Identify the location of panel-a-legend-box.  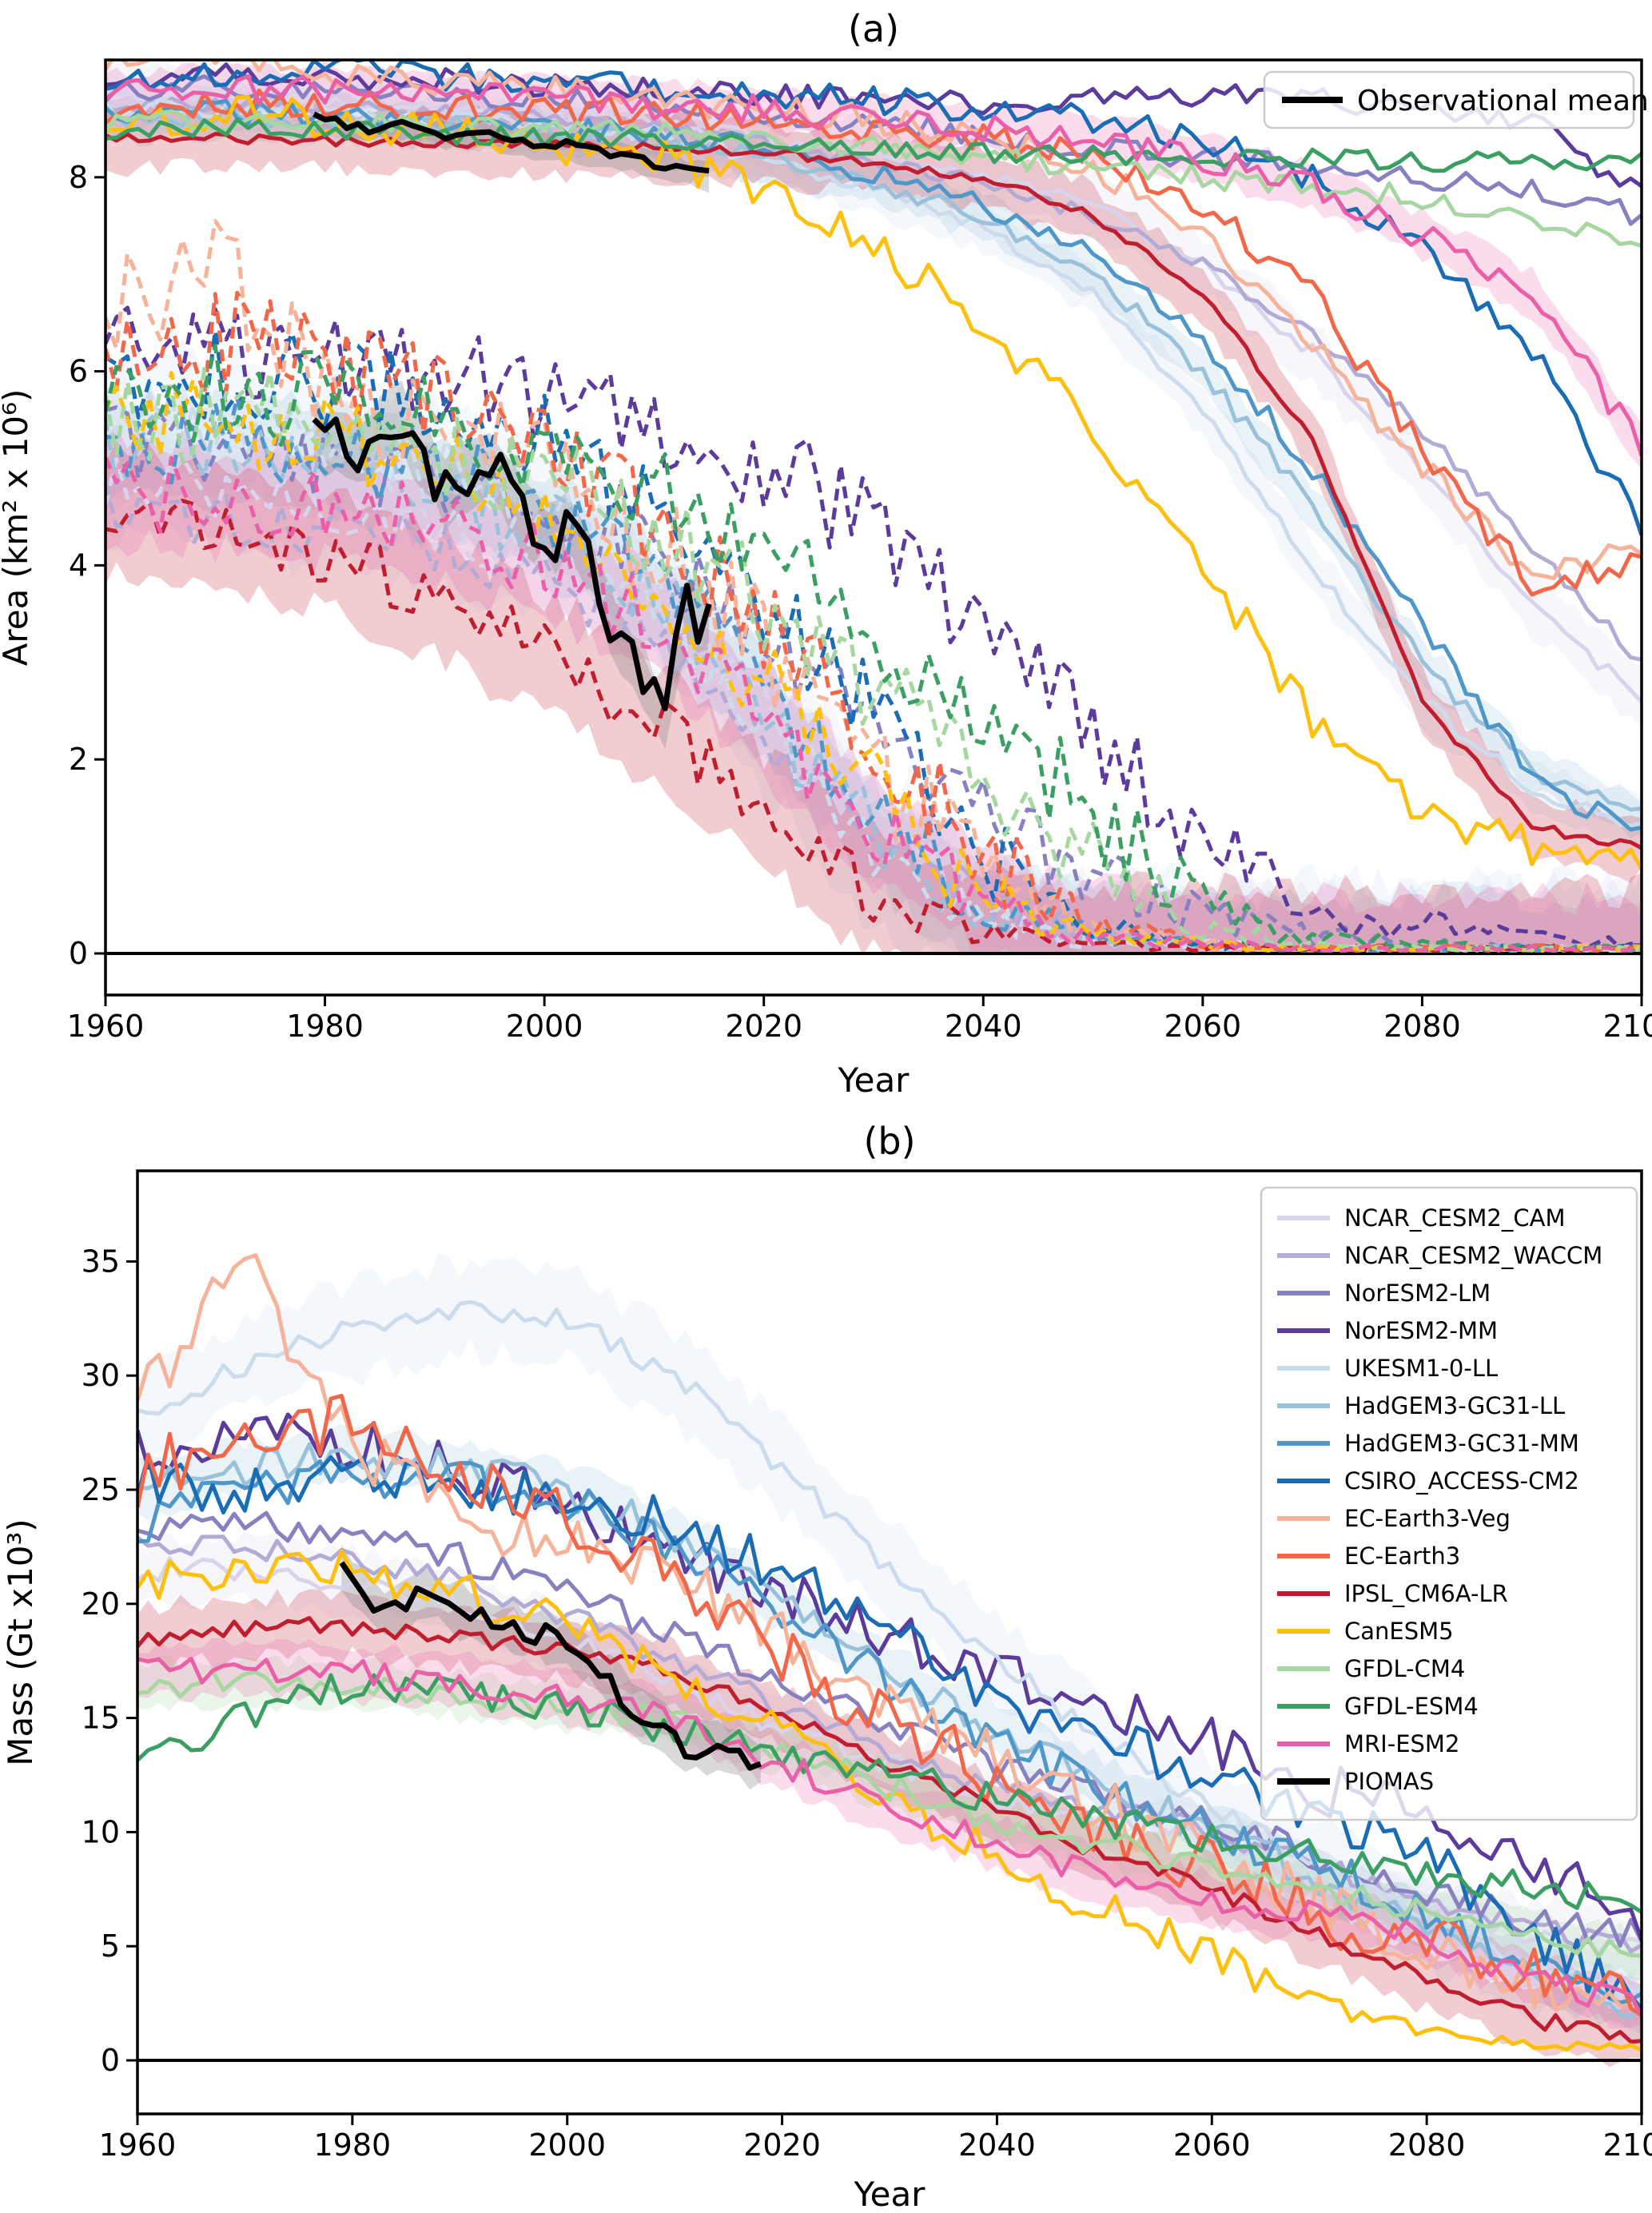
(1449, 99).